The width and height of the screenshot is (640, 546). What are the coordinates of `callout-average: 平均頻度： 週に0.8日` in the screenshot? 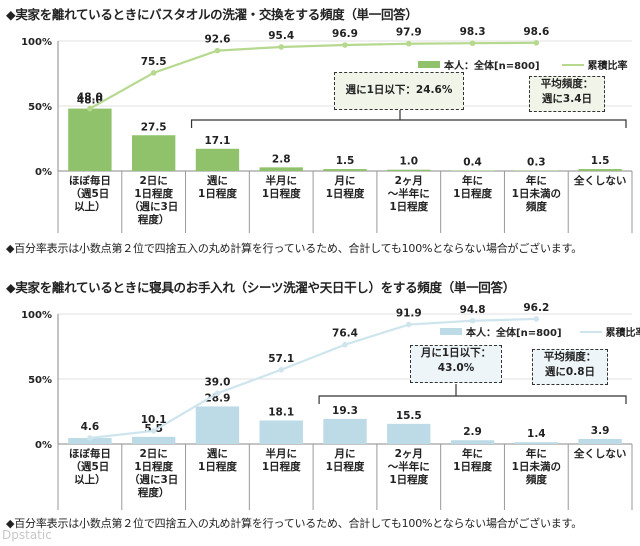 It's located at (570, 367).